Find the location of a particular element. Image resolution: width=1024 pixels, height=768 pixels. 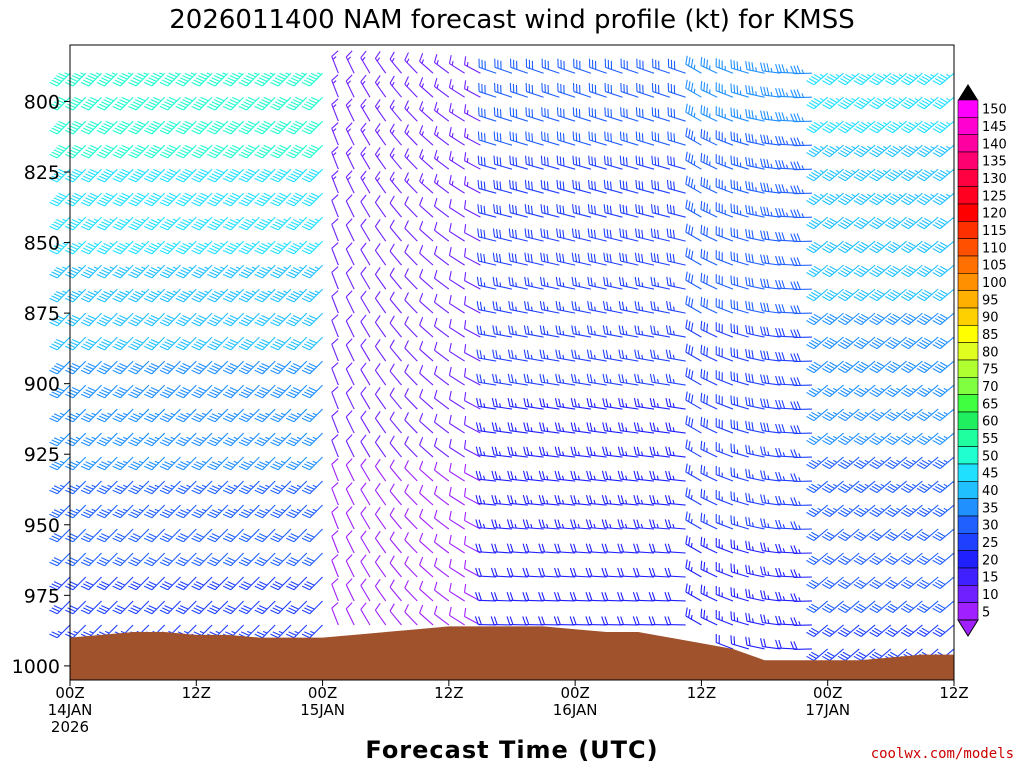

x-tick-label: 00Z is located at coordinates (322, 693).